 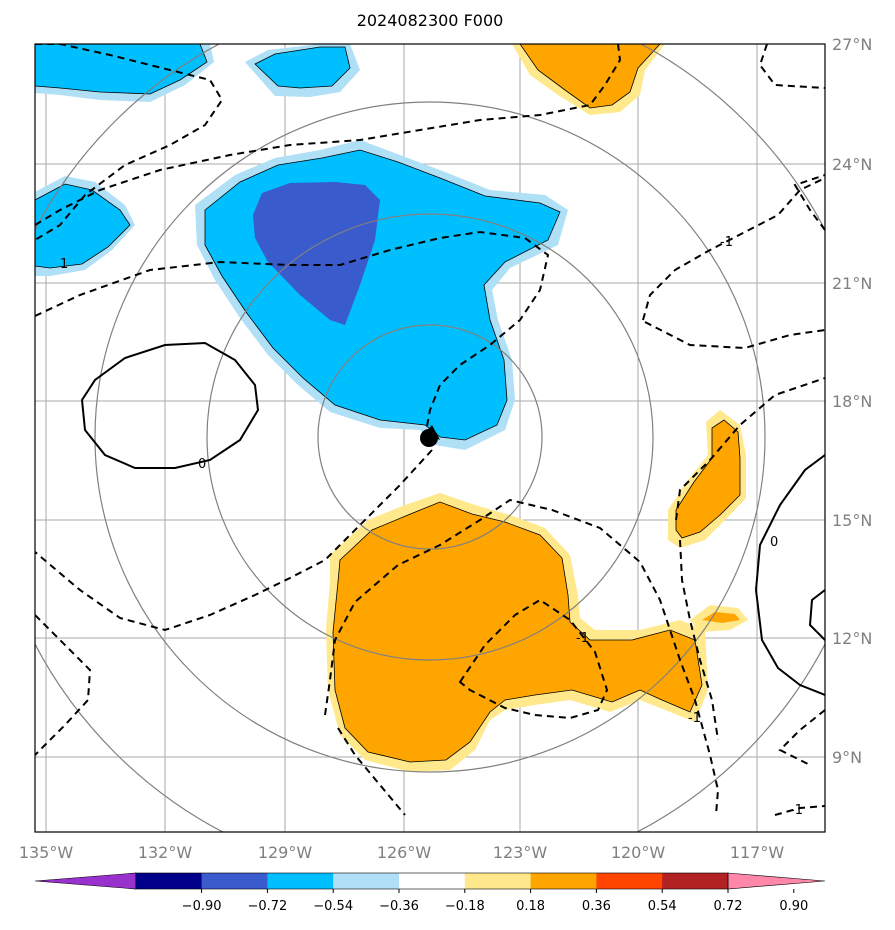 What do you see at coordinates (302, 67) in the screenshot?
I see `negative-region-north-small` at bounding box center [302, 67].